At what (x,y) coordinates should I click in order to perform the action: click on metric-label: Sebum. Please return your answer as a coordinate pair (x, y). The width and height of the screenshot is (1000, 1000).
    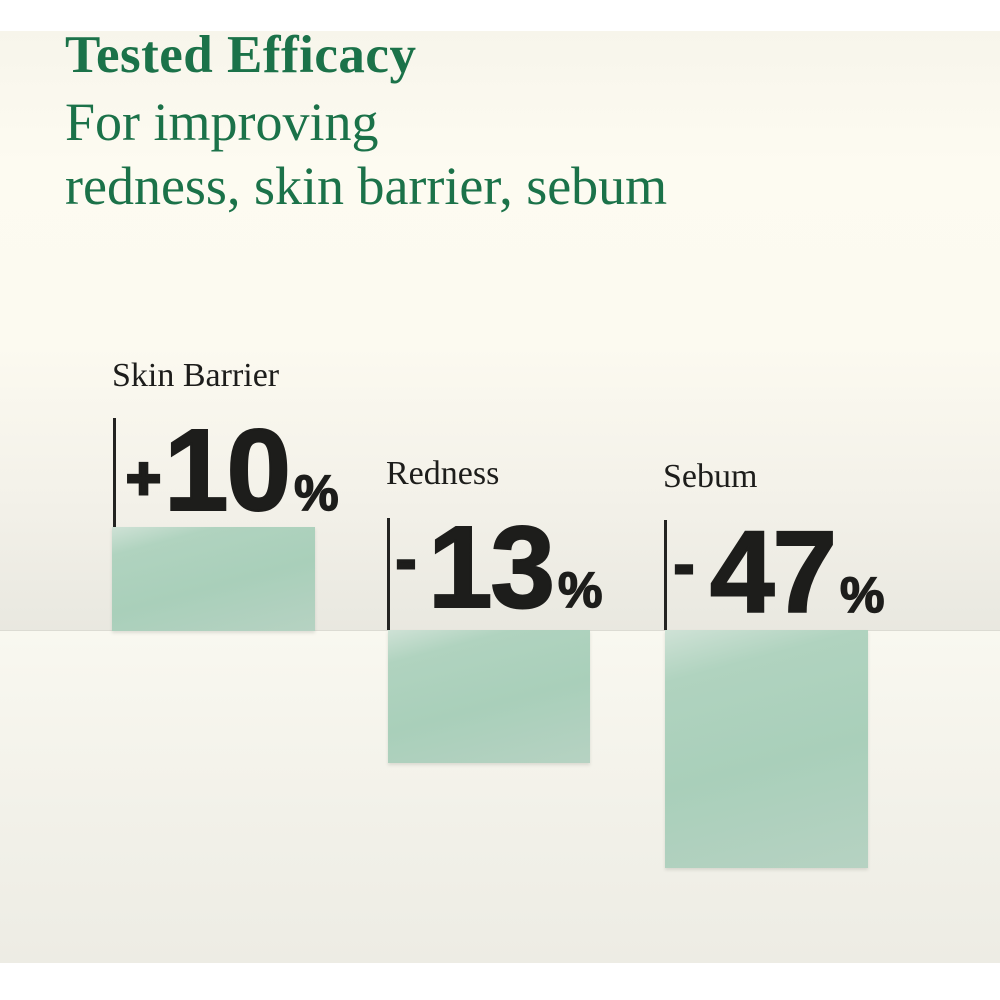
    Looking at the image, I should click on (710, 476).